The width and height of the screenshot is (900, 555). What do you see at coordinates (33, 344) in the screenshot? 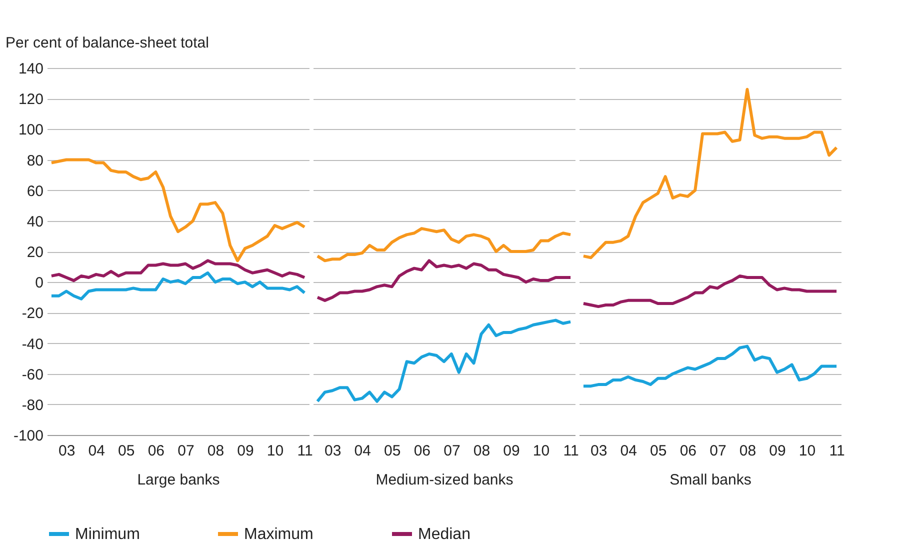
I see `y-tick-label: -40` at bounding box center [33, 344].